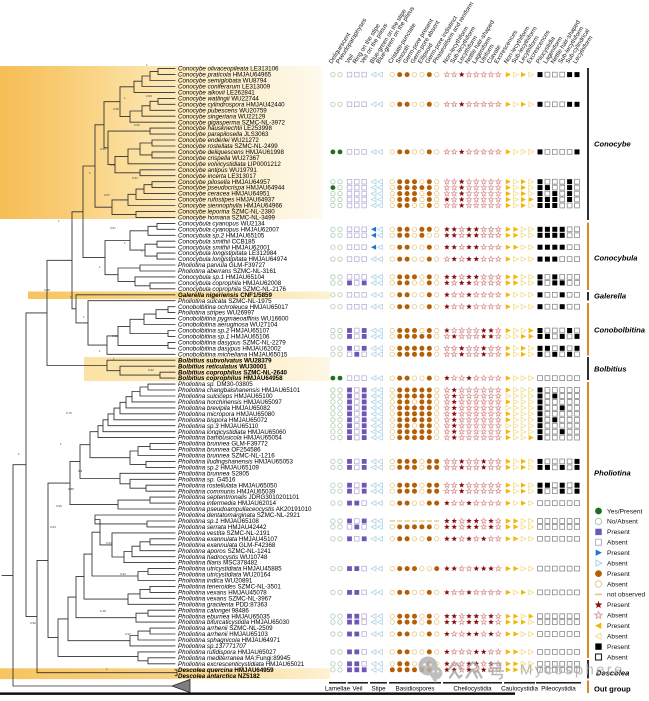  I want to click on svg-text:Pholiotina sulcata SZMC-NL-197: Pholiotina sulcata SZMC-NL-1975, so click(225, 301).